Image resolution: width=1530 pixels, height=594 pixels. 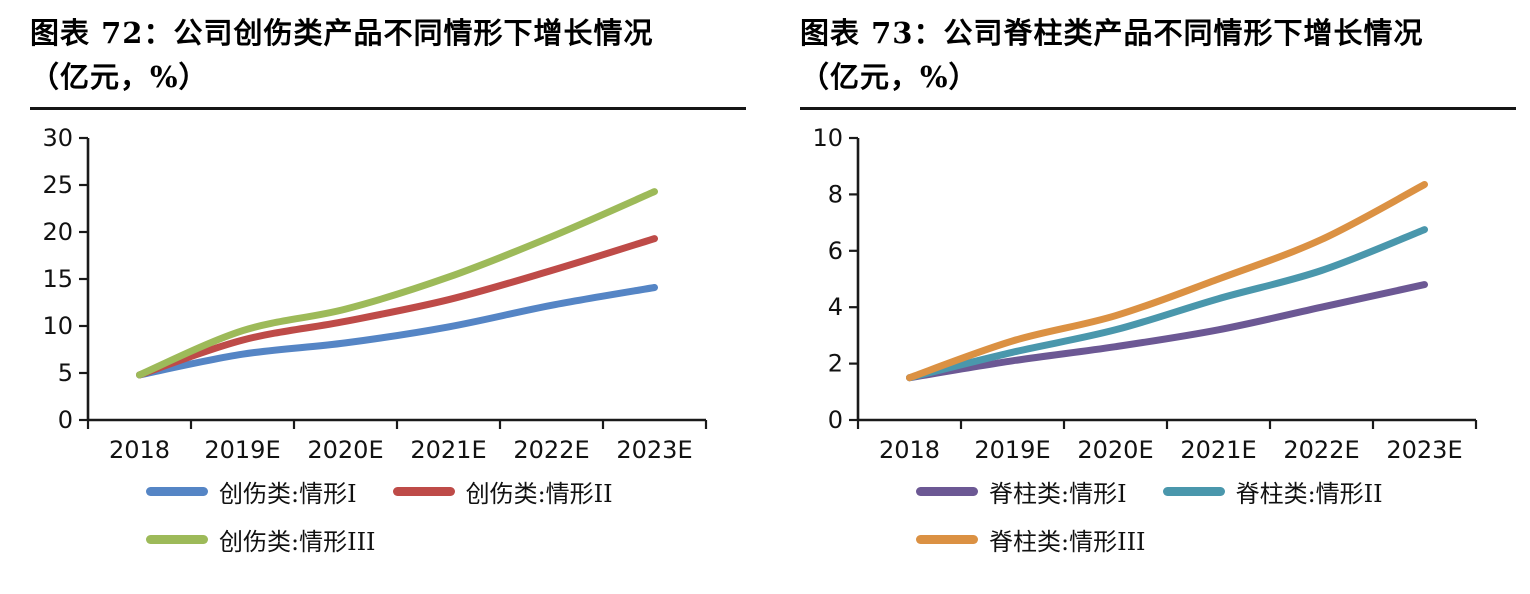 What do you see at coordinates (1309, 494) in the screenshot?
I see `legend-label: 脊柱类:情形II` at bounding box center [1309, 494].